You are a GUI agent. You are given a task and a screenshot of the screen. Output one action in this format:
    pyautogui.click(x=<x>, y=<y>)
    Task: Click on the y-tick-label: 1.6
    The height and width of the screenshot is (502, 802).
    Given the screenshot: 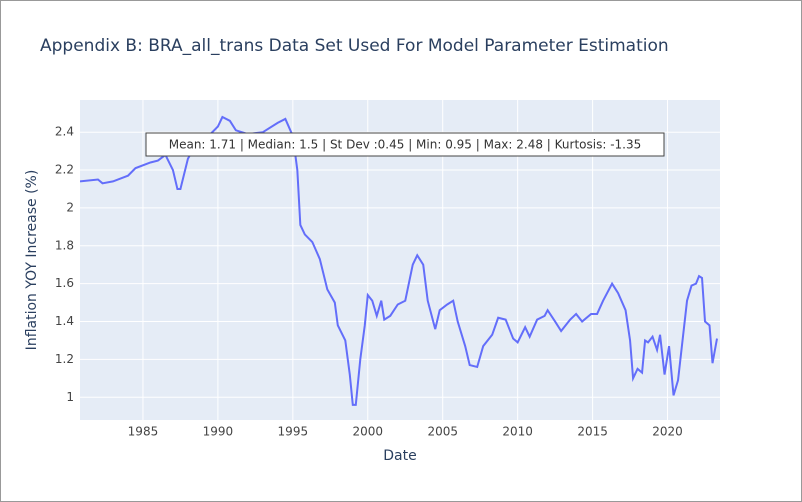 What is the action you would take?
    pyautogui.click(x=64, y=283)
    